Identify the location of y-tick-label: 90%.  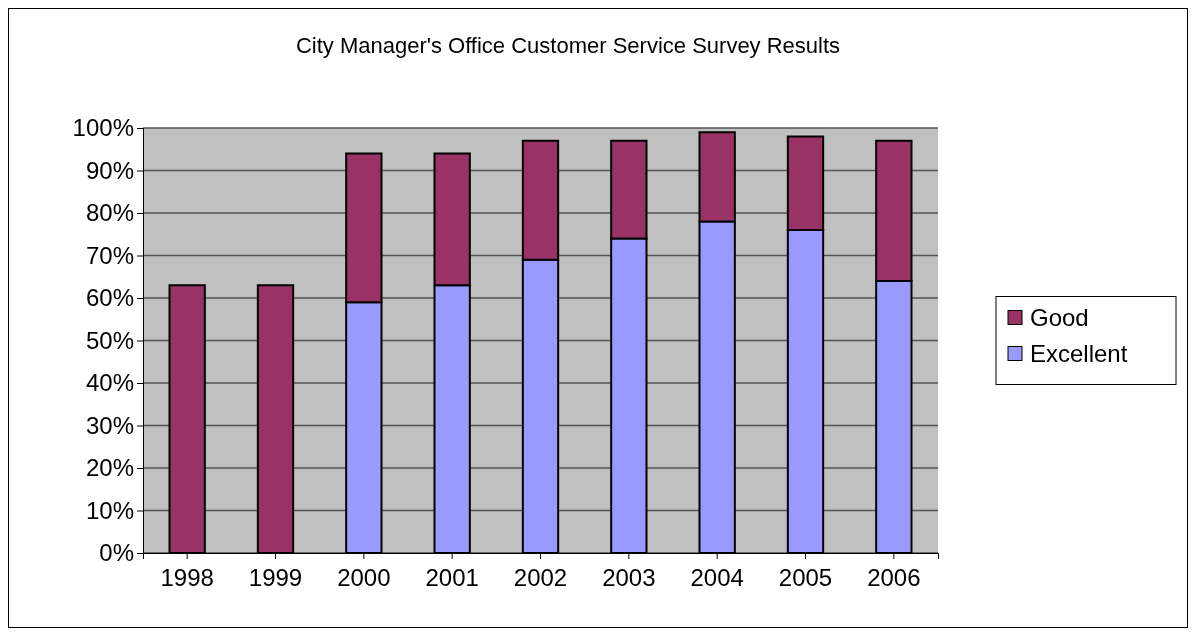
(109, 170).